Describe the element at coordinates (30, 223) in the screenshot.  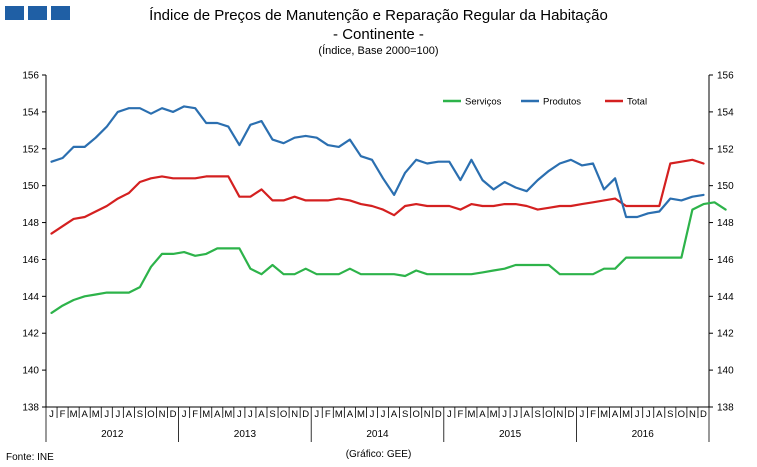
I see `y-tick-label-left: 148` at that location.